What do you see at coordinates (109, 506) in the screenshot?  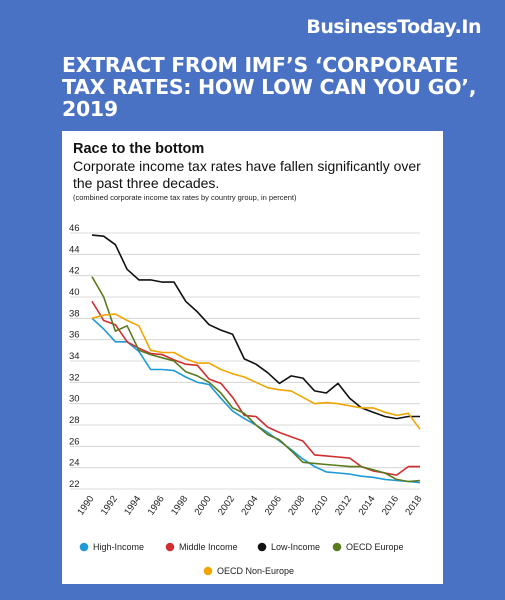 I see `x-tick-label: 1992` at bounding box center [109, 506].